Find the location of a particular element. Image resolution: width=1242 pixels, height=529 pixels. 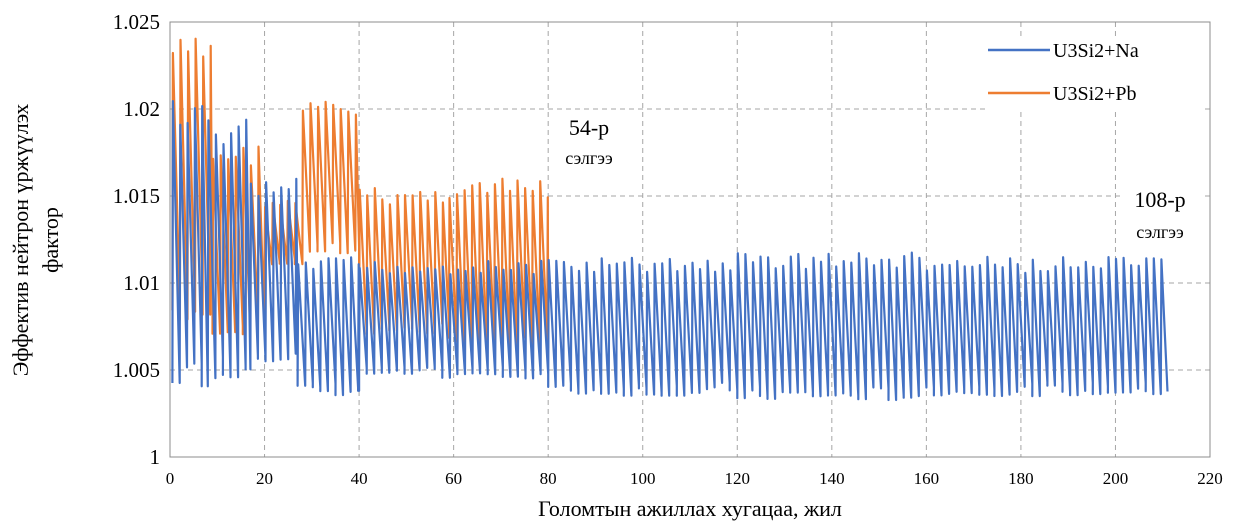

y-tick-label: 1.005 is located at coordinates (136, 370).